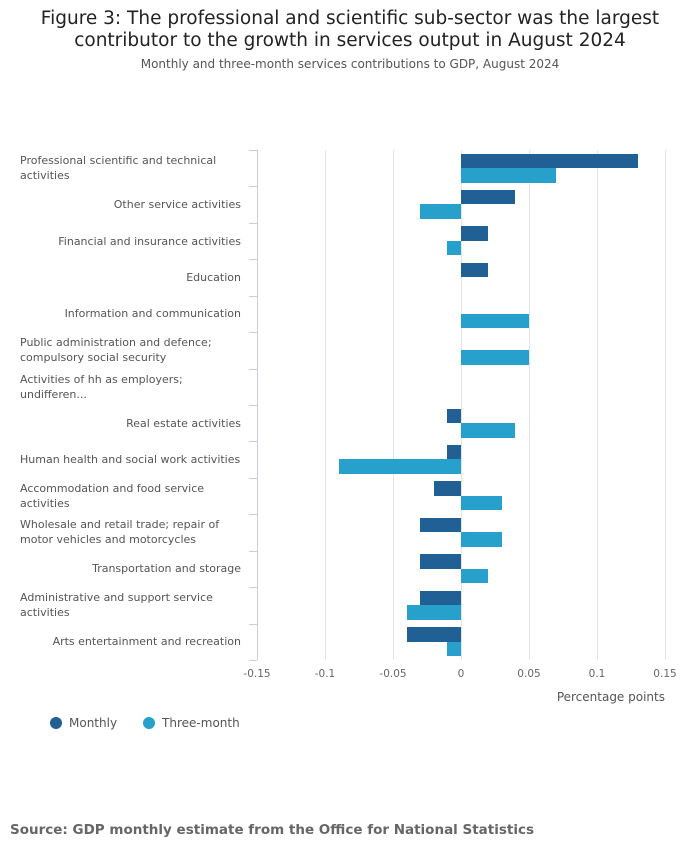 The height and width of the screenshot is (857, 700). Describe the element at coordinates (393, 674) in the screenshot. I see `x-tick-label: -0.05` at that location.